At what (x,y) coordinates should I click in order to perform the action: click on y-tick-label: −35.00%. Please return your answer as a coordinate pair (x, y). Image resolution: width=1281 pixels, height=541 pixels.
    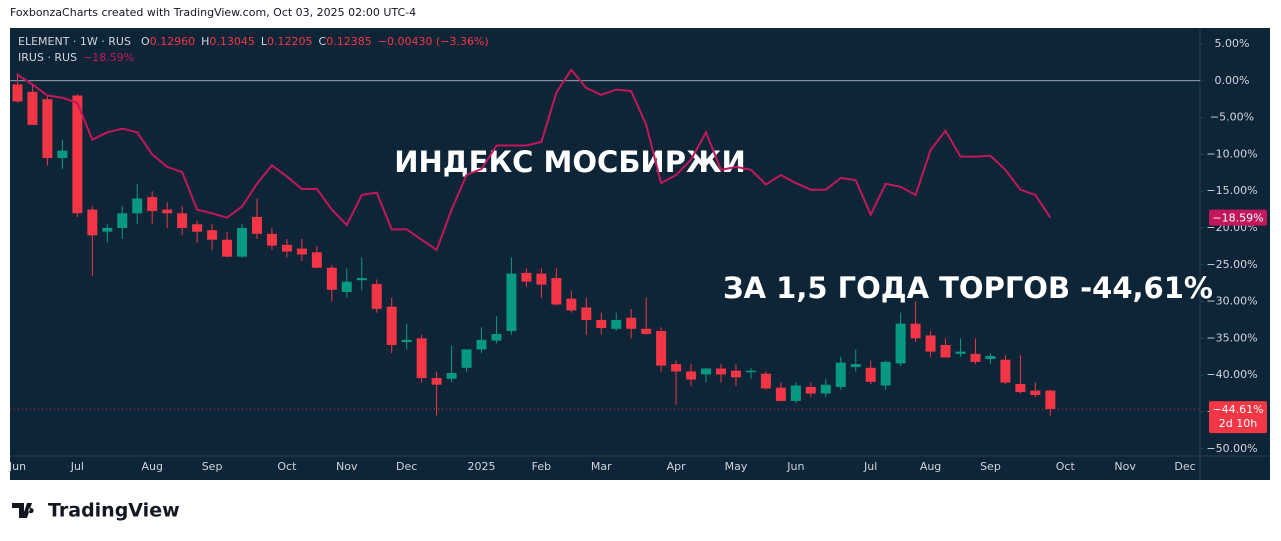
    Looking at the image, I should click on (1231, 337).